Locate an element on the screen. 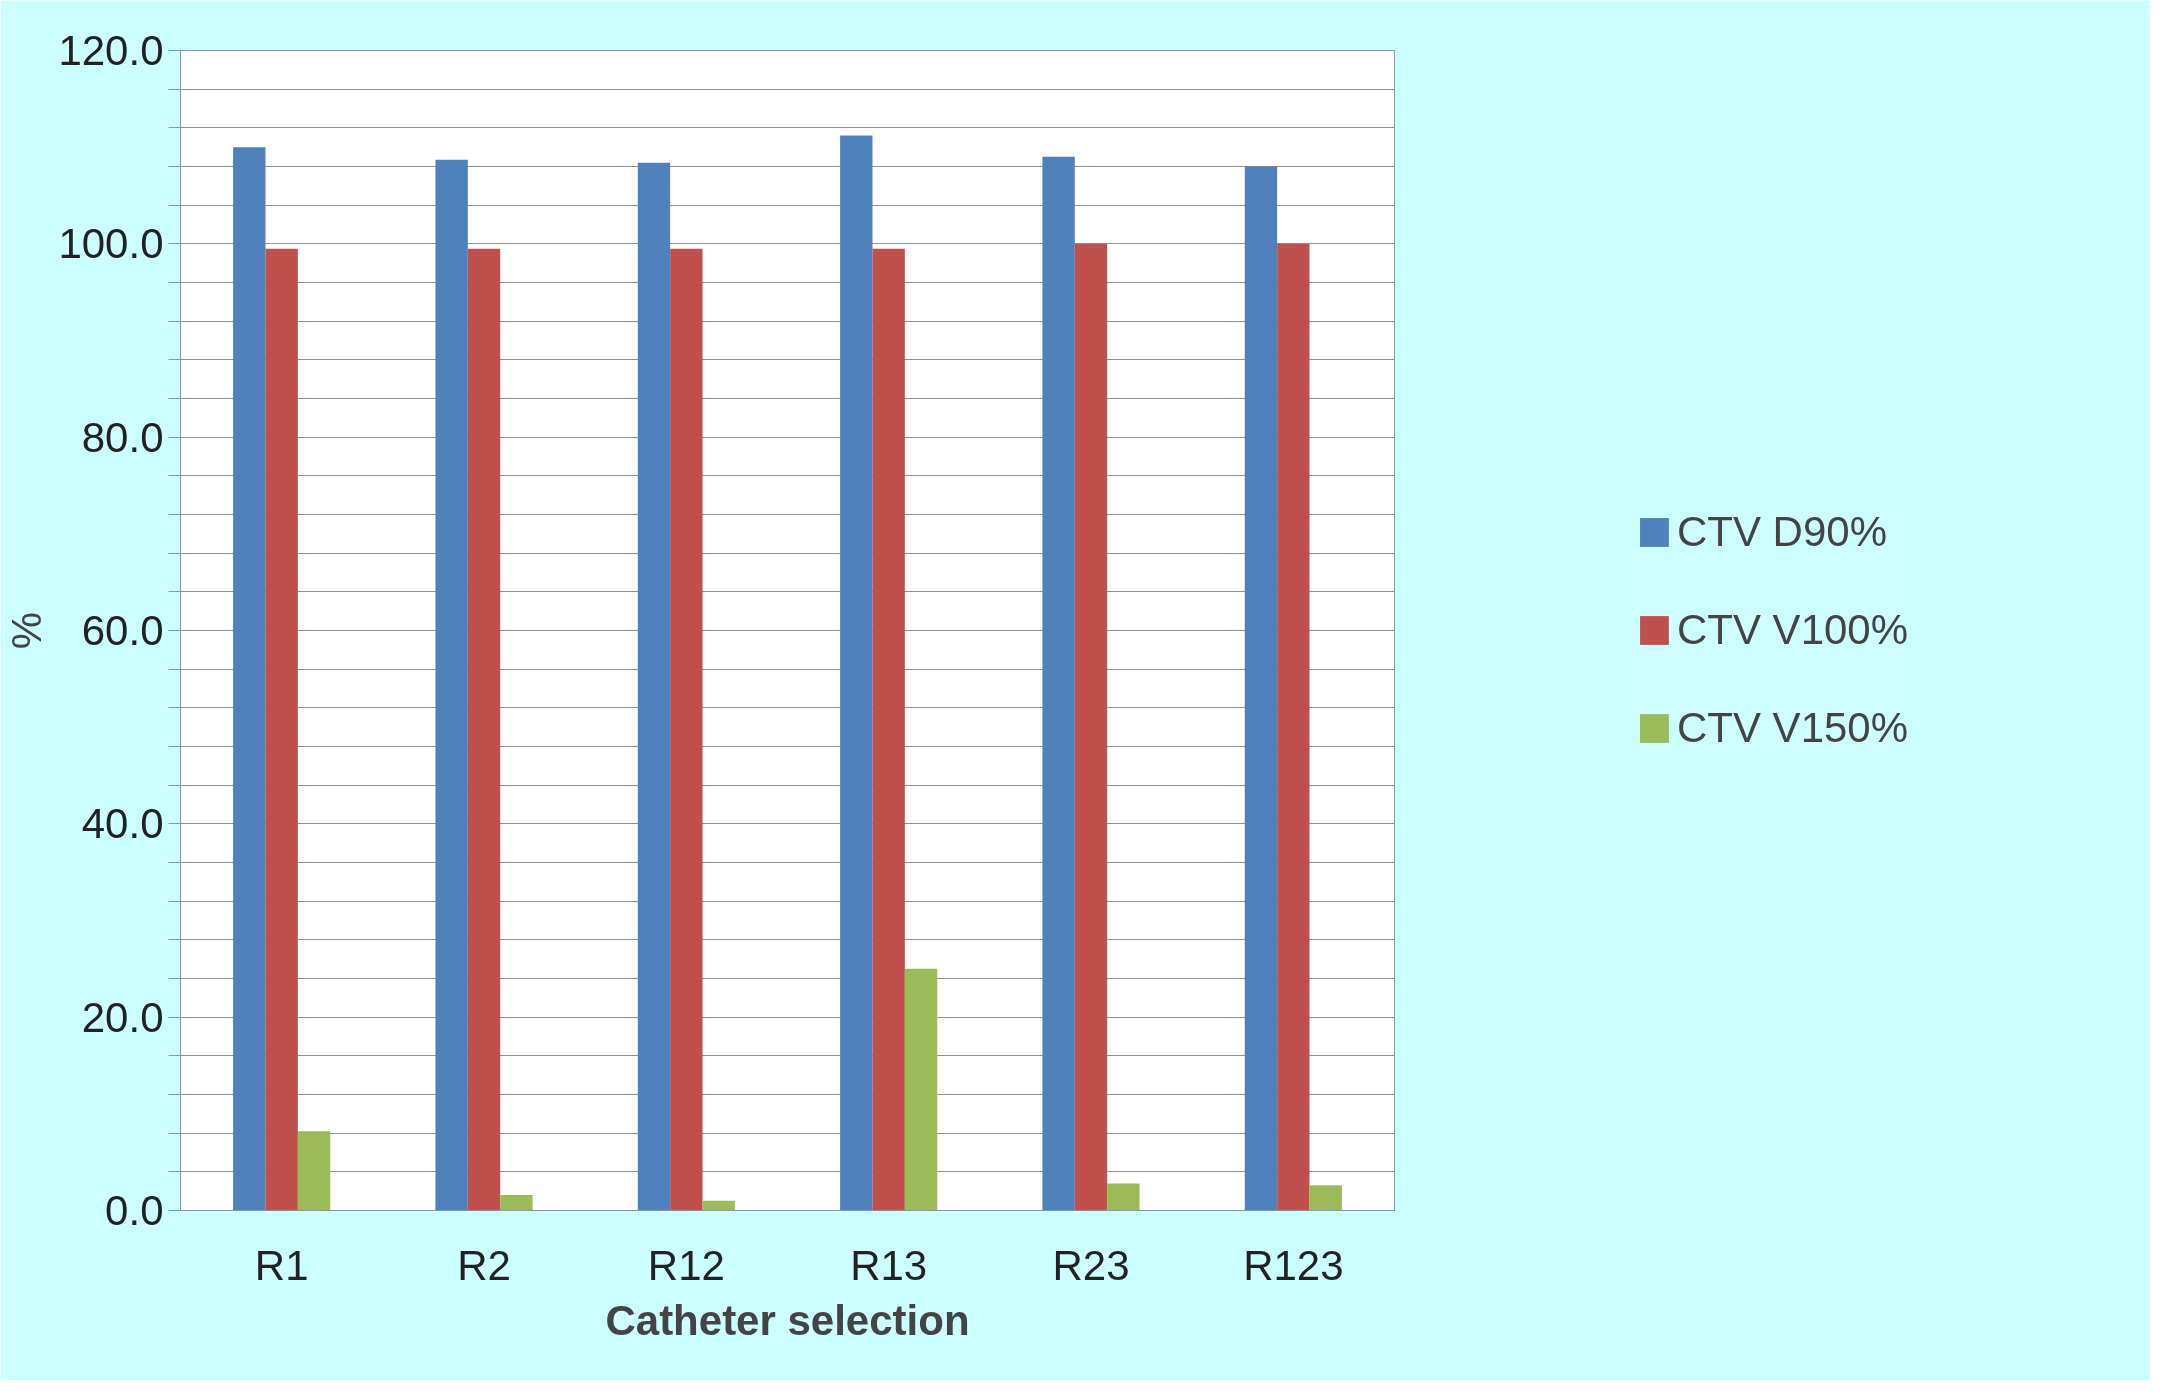 This screenshot has height=1397, width=2173. legend-label: CTV V100% is located at coordinates (1792, 630).